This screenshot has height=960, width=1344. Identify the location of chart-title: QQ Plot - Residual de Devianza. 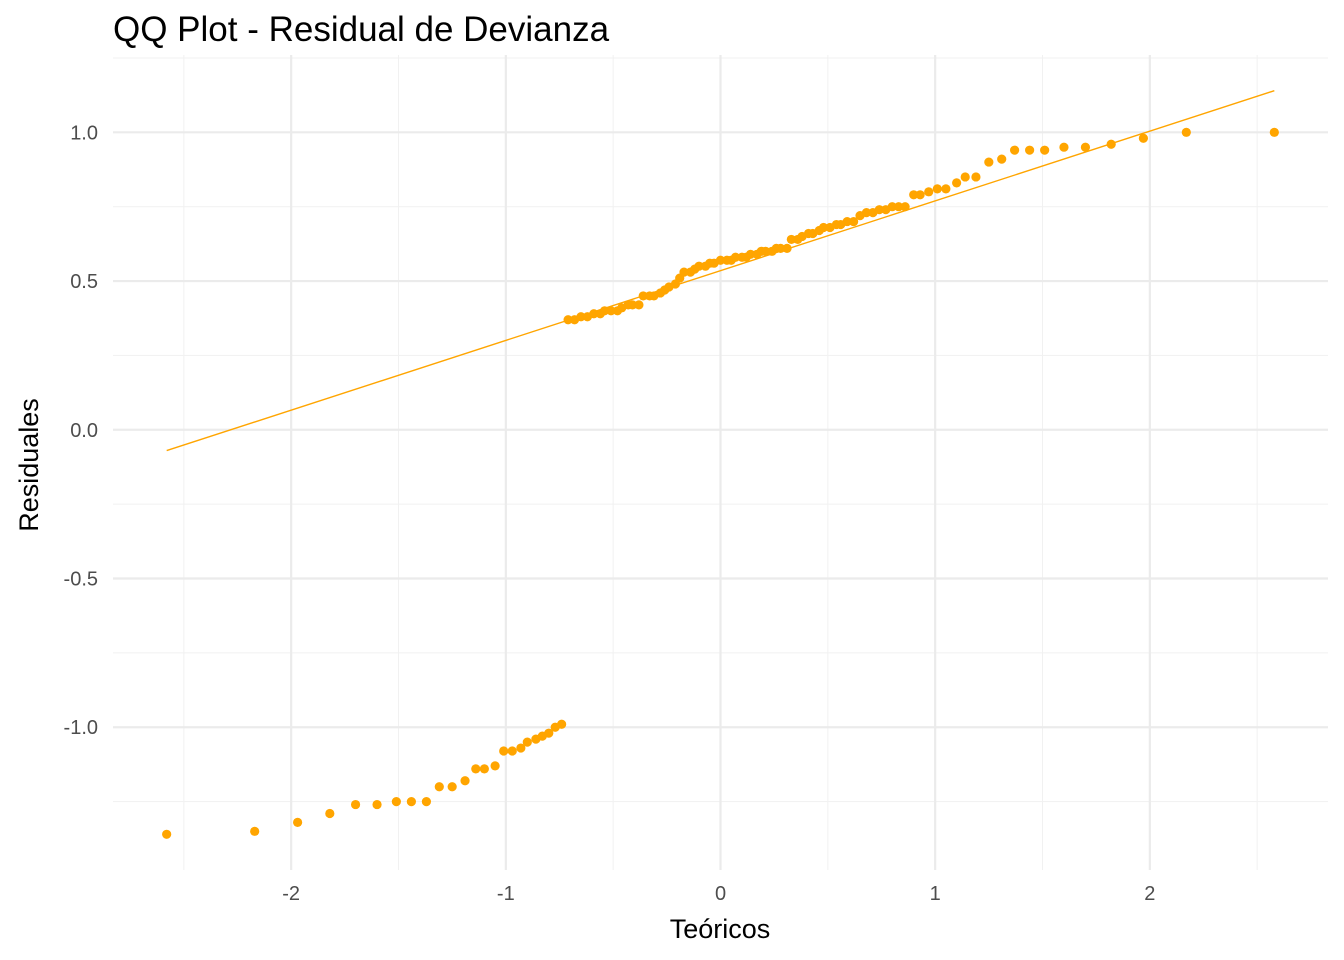
(361, 29).